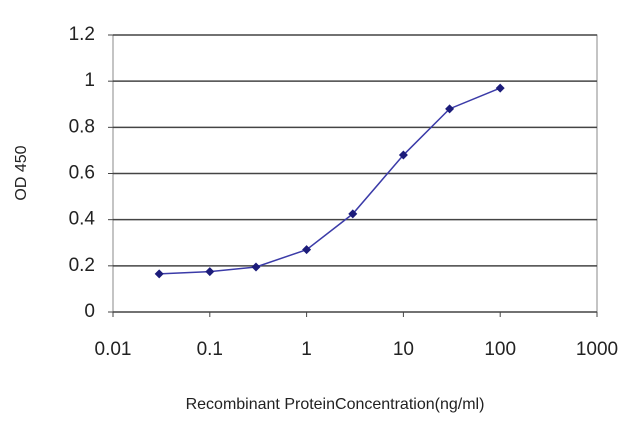  What do you see at coordinates (82, 265) in the screenshot?
I see `y-tick-label: 0.2` at bounding box center [82, 265].